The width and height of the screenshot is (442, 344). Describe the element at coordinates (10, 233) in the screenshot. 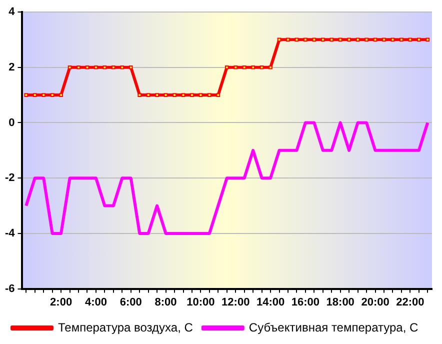

I see `y-tick-label: -4` at that location.